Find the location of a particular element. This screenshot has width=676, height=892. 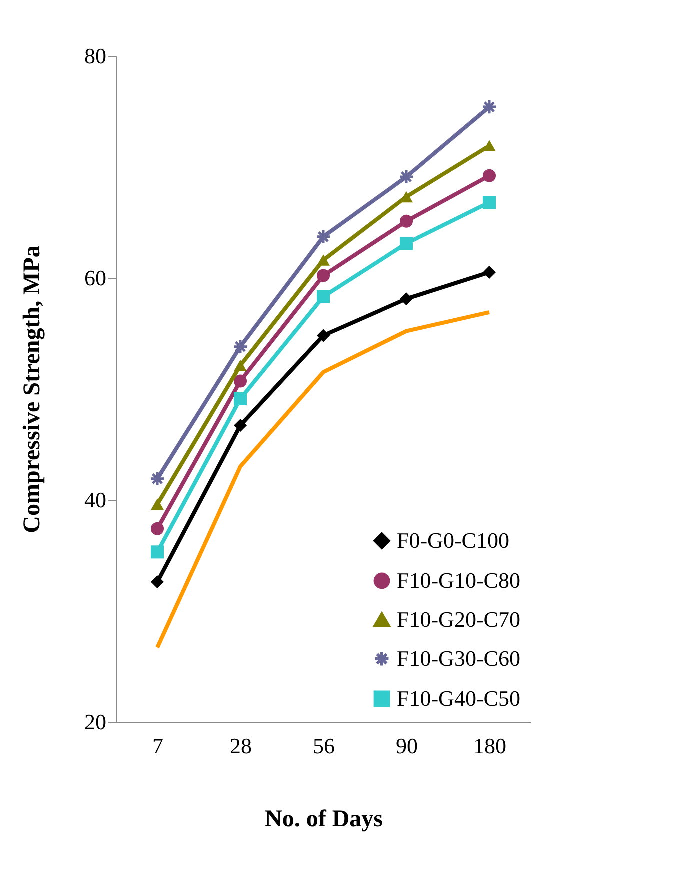

legend-label: F10-G10-C80 is located at coordinates (458, 580).